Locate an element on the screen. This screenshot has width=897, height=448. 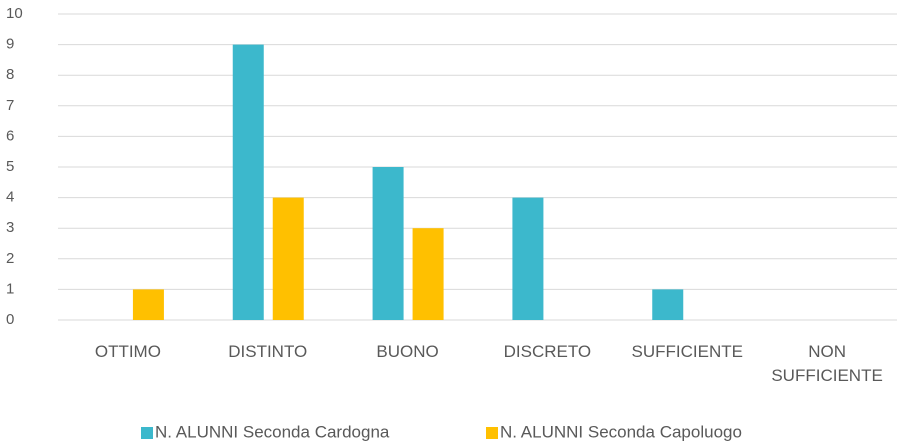
legend-label: N. ALUNNI Seconda Cardogna is located at coordinates (272, 431).